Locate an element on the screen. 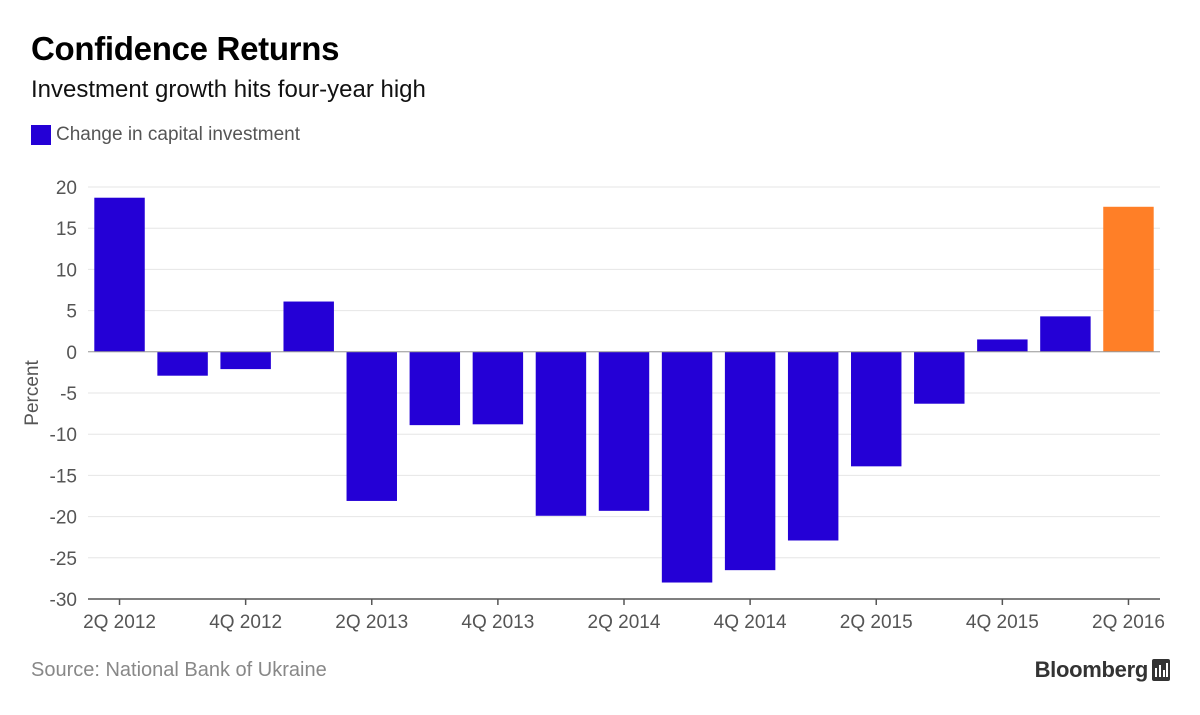  x-tick-label: 4Q 2014 is located at coordinates (750, 622).